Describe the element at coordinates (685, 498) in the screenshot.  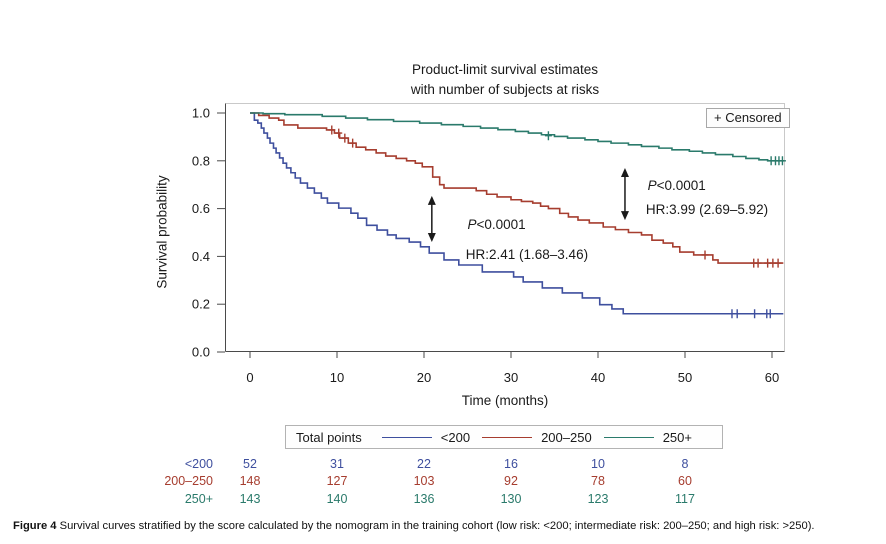
I see `risk-count: 117` at that location.